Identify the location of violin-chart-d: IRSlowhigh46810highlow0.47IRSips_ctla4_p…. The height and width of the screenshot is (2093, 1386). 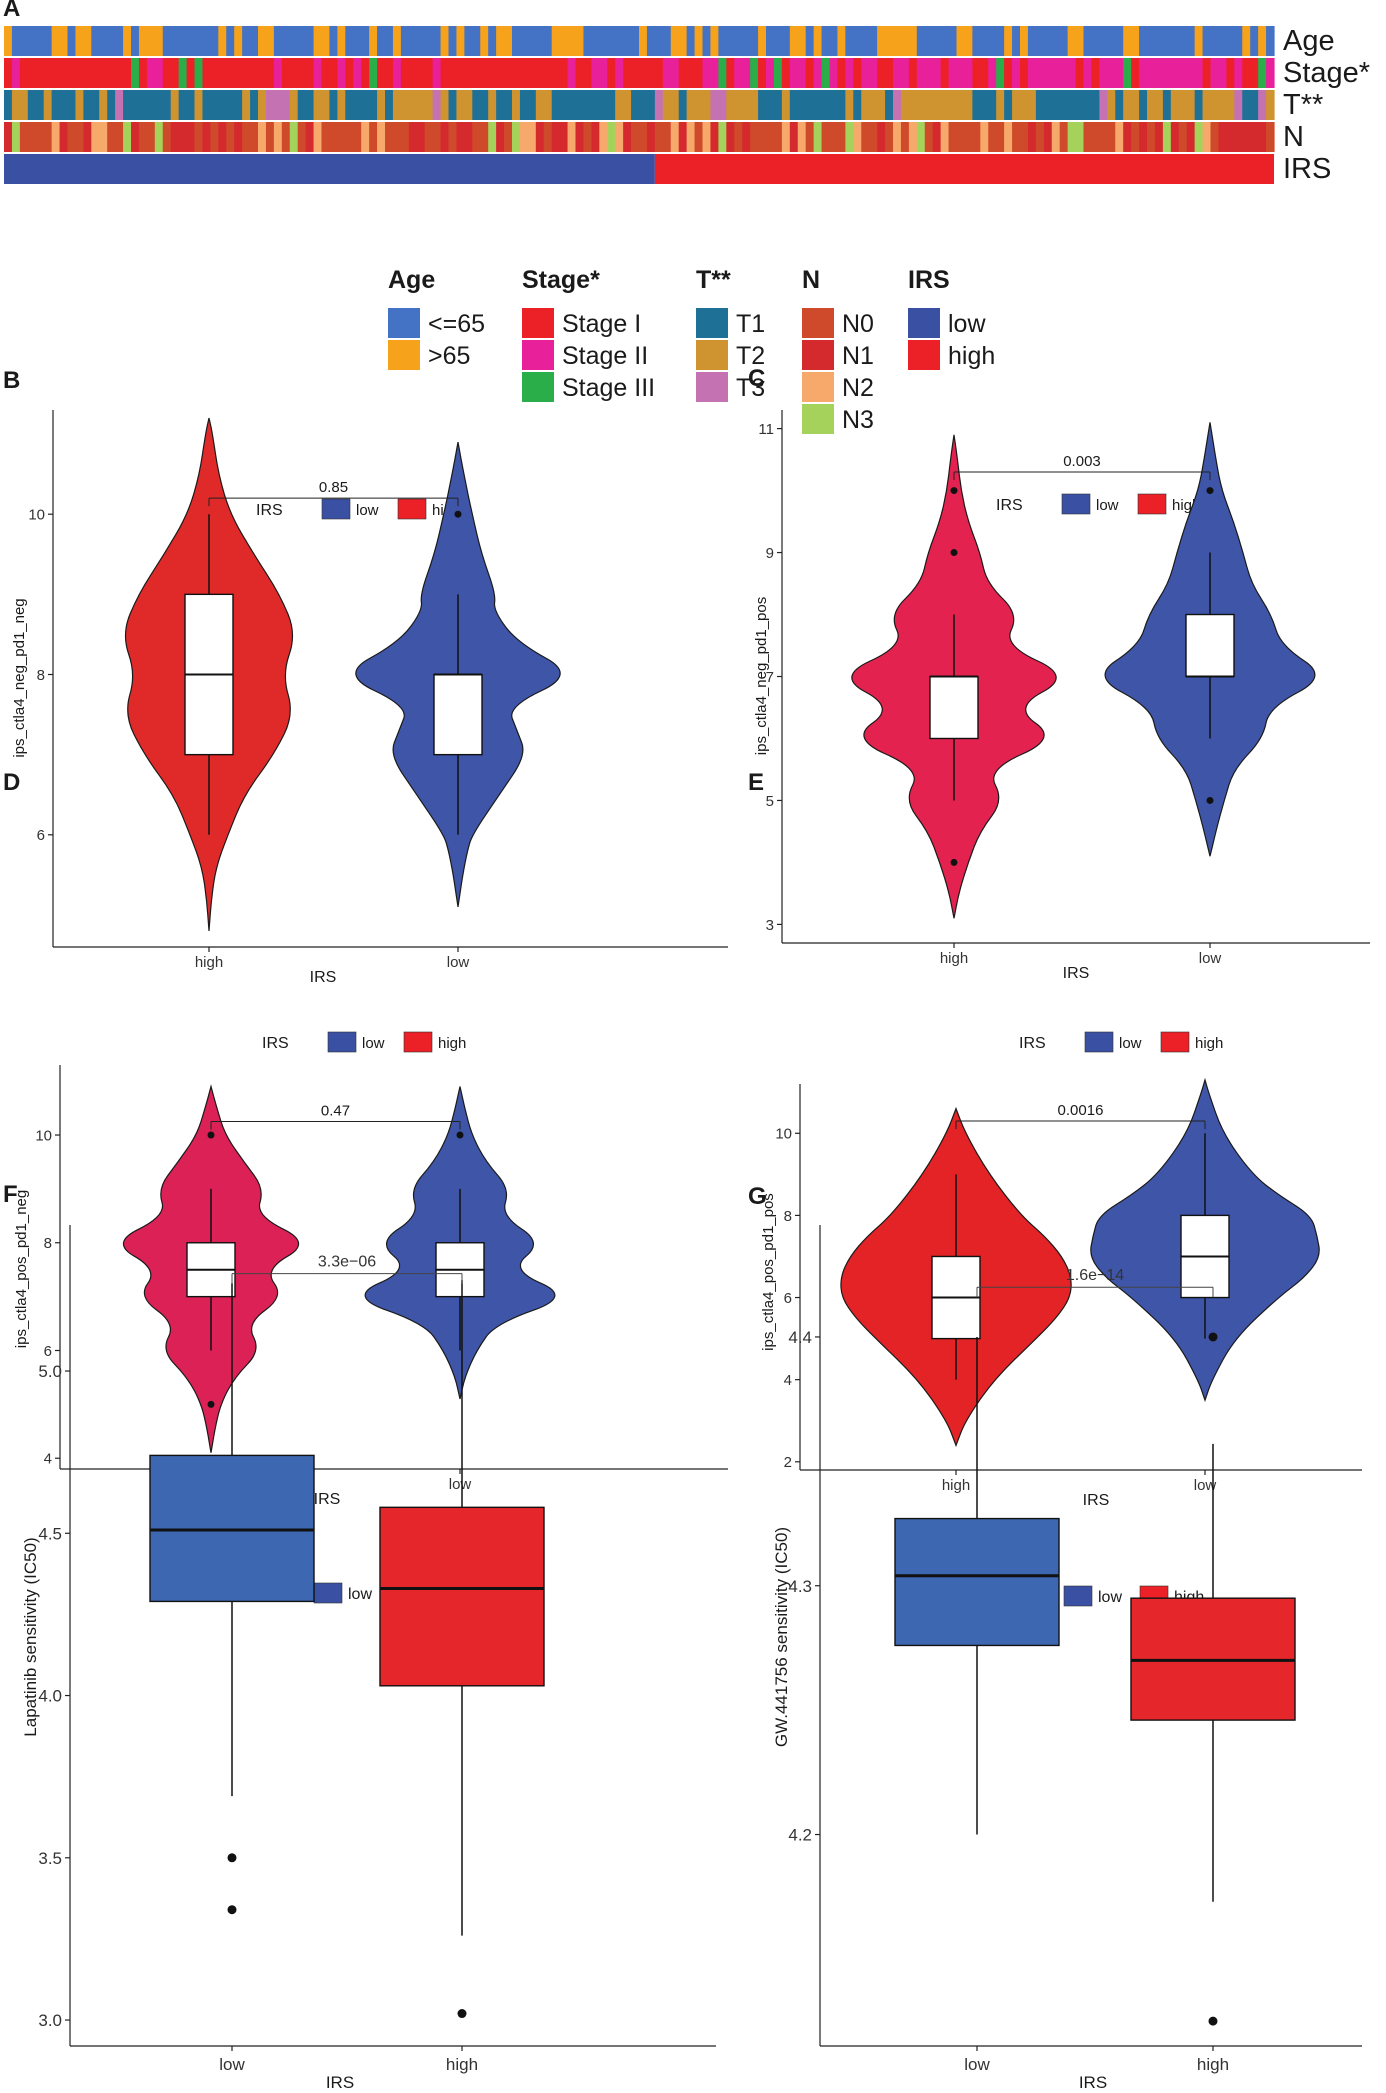
(370, 1269).